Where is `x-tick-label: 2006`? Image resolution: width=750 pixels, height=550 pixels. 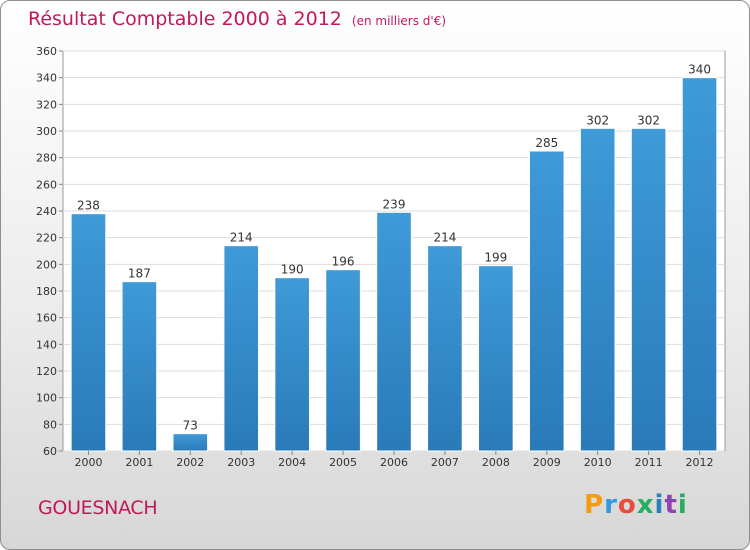
x-tick-label: 2006 is located at coordinates (394, 462).